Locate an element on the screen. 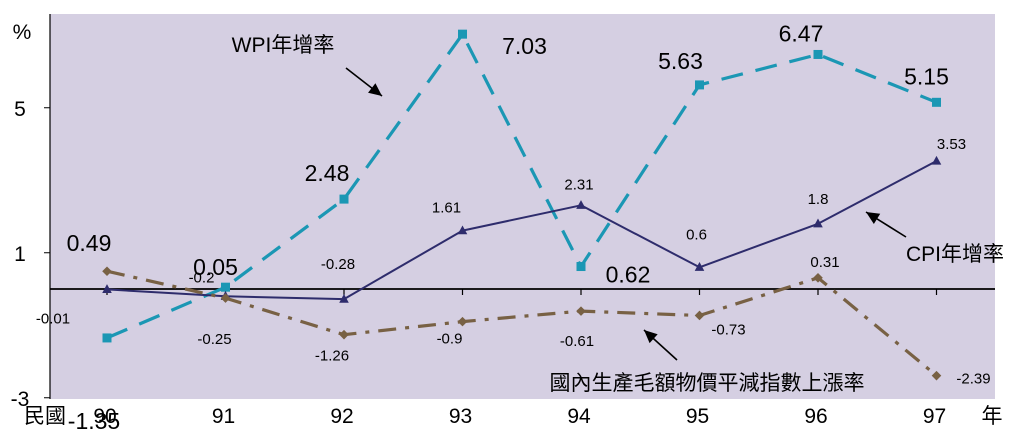 The height and width of the screenshot is (432, 1012). x-tick-label: 95 is located at coordinates (697, 416).